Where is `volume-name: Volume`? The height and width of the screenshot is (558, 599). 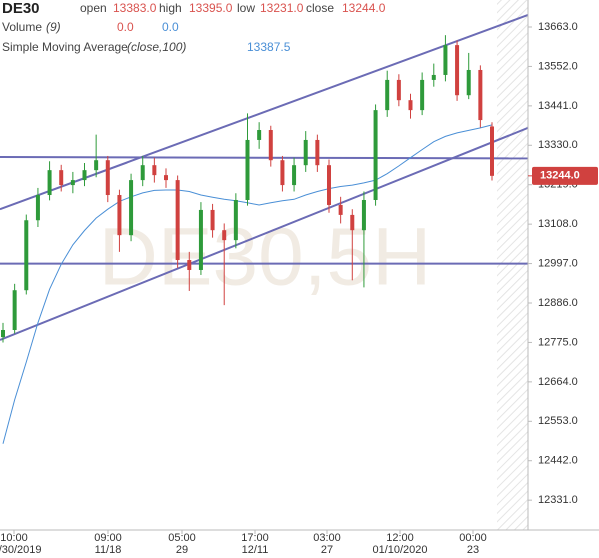
volume-name: Volume is located at coordinates (22, 27).